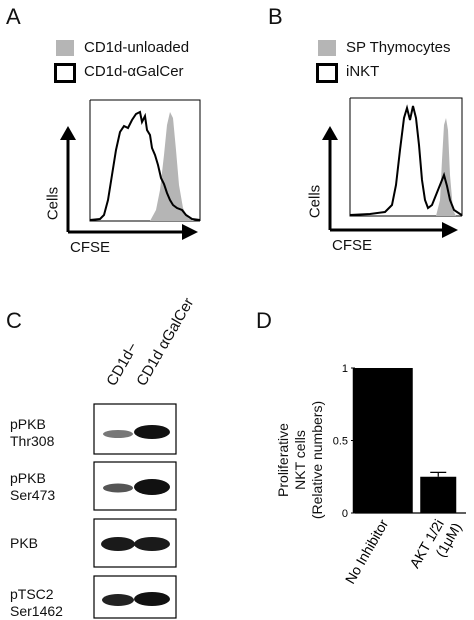 This screenshot has width=474, height=620. Describe the element at coordinates (264, 320) in the screenshot. I see `panel-d-letter: D` at that location.